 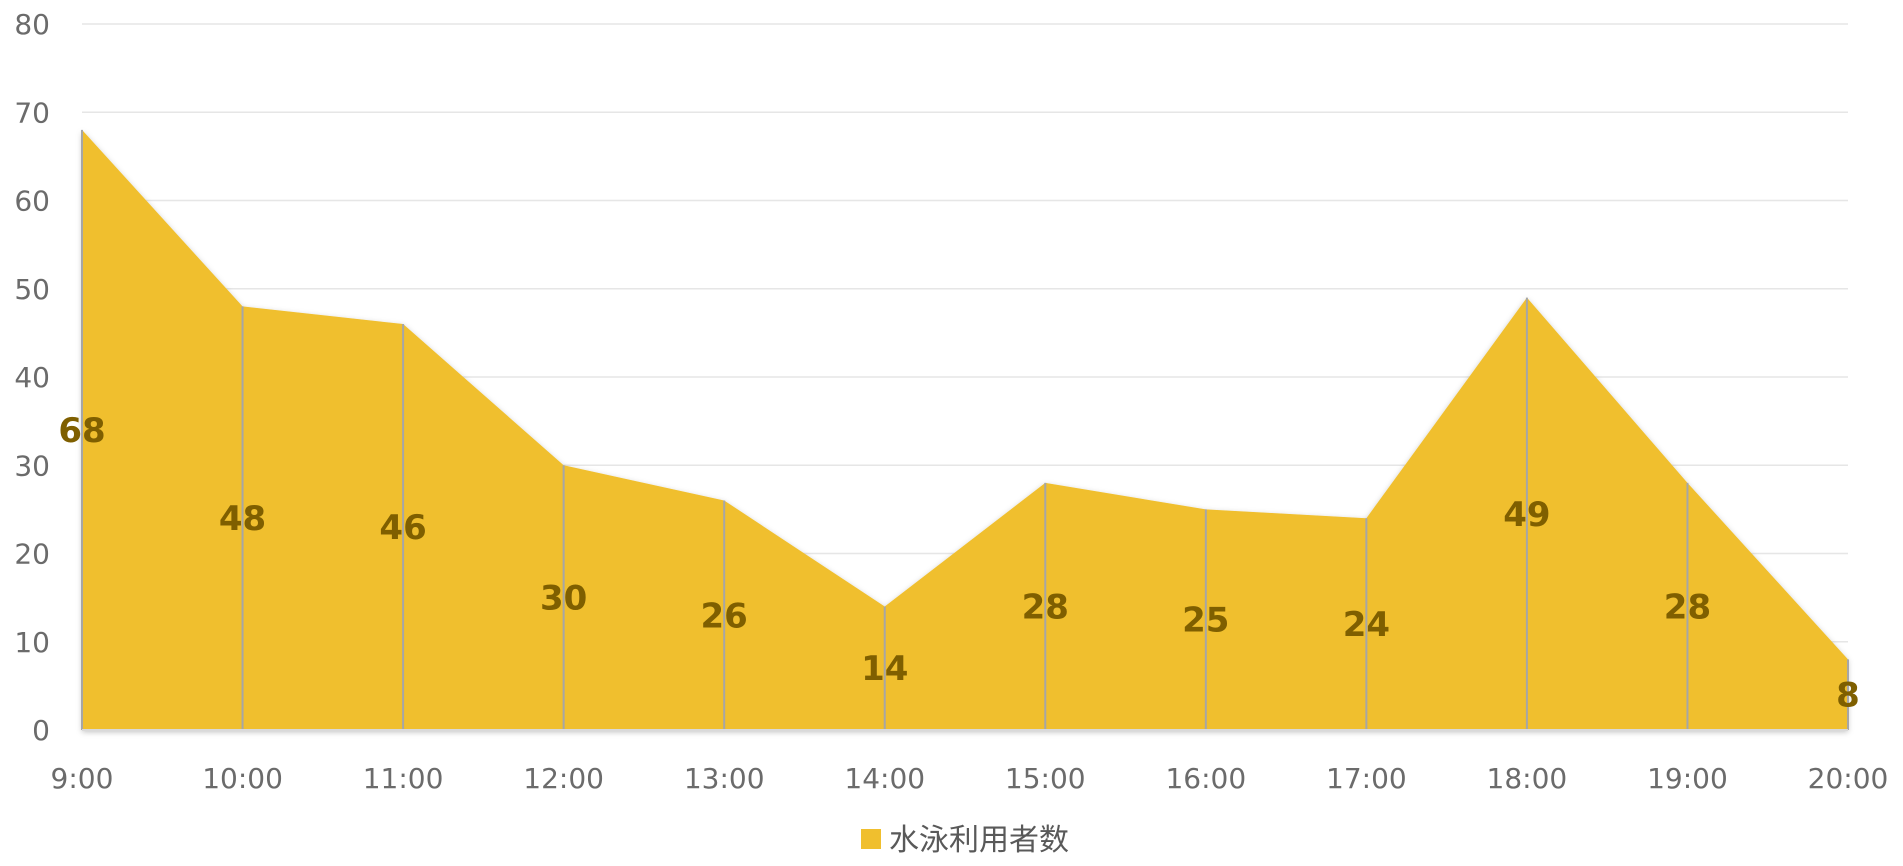 I want to click on x-tick-label: 9:00, so click(x=82, y=778).